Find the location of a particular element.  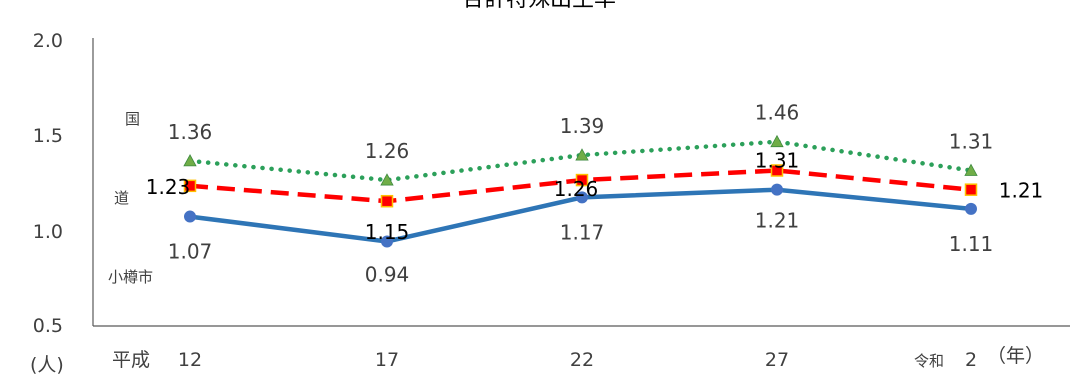

y-tick-label: 2.0 is located at coordinates (48, 41).